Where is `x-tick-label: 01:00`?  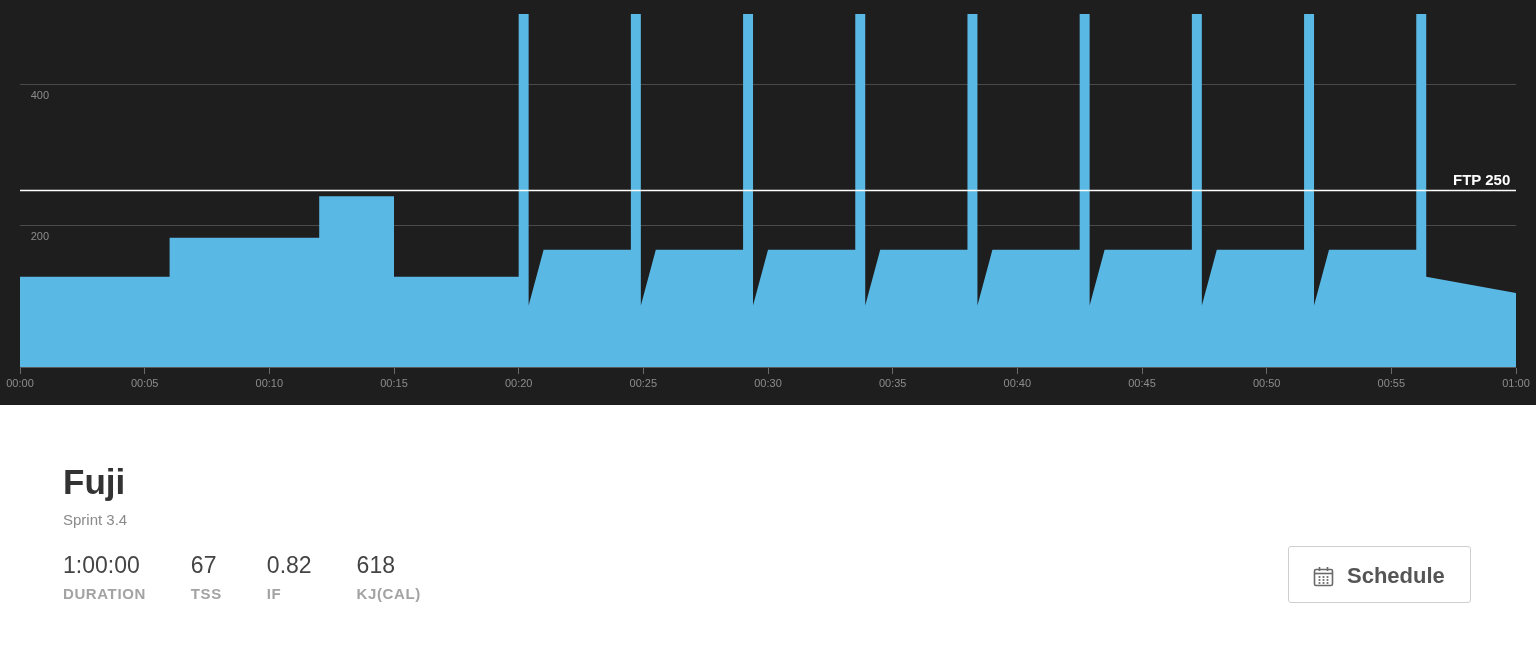 x-tick-label: 01:00 is located at coordinates (1516, 383).